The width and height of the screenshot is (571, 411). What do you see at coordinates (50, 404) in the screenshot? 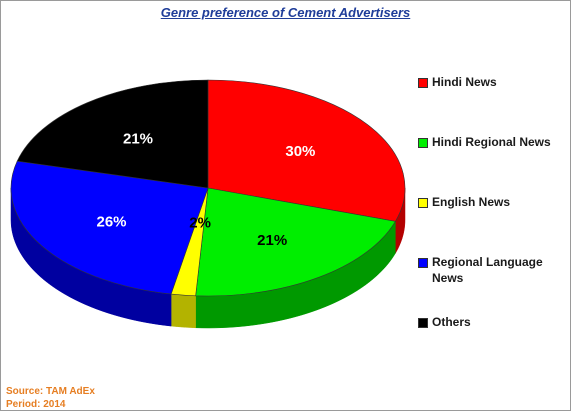
I see `period-line: Period: 2014` at bounding box center [50, 404].